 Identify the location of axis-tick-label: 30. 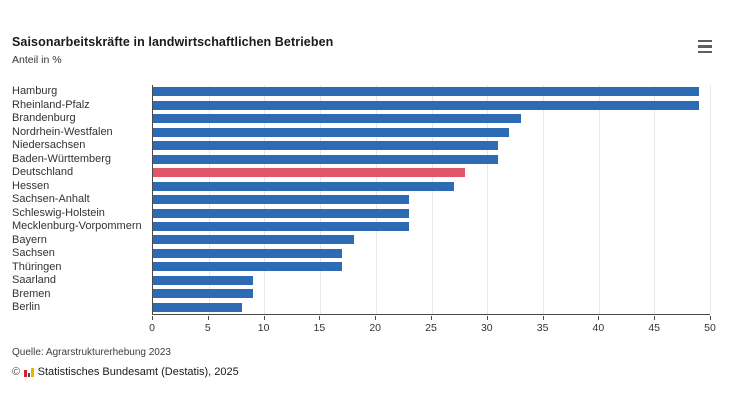
(486, 328).